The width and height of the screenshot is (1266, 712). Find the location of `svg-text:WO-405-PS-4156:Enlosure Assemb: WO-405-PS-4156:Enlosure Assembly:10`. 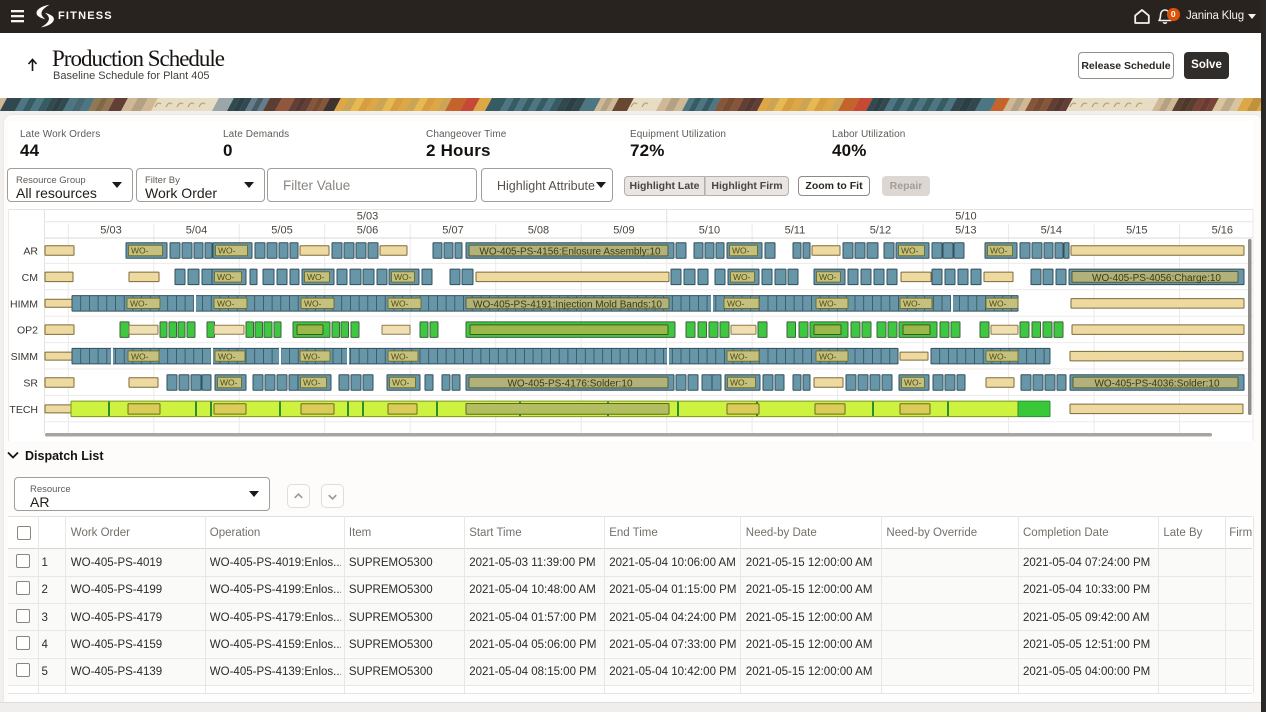

svg-text:WO-405-PS-4156:Enlosure Assemb: WO-405-PS-4156:Enlosure Assembly:10 is located at coordinates (570, 252).